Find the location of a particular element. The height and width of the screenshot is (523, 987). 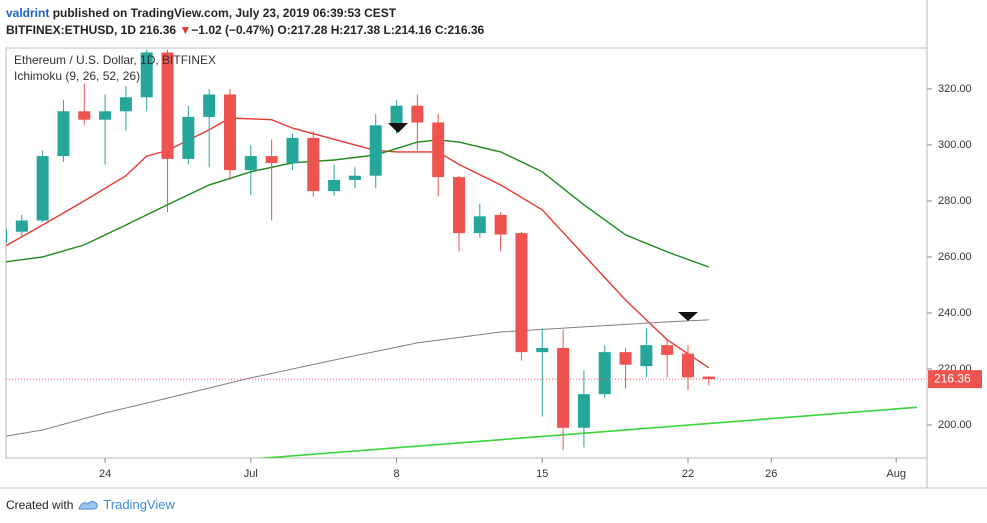

y-tick-label: 260.00 is located at coordinates (955, 257).